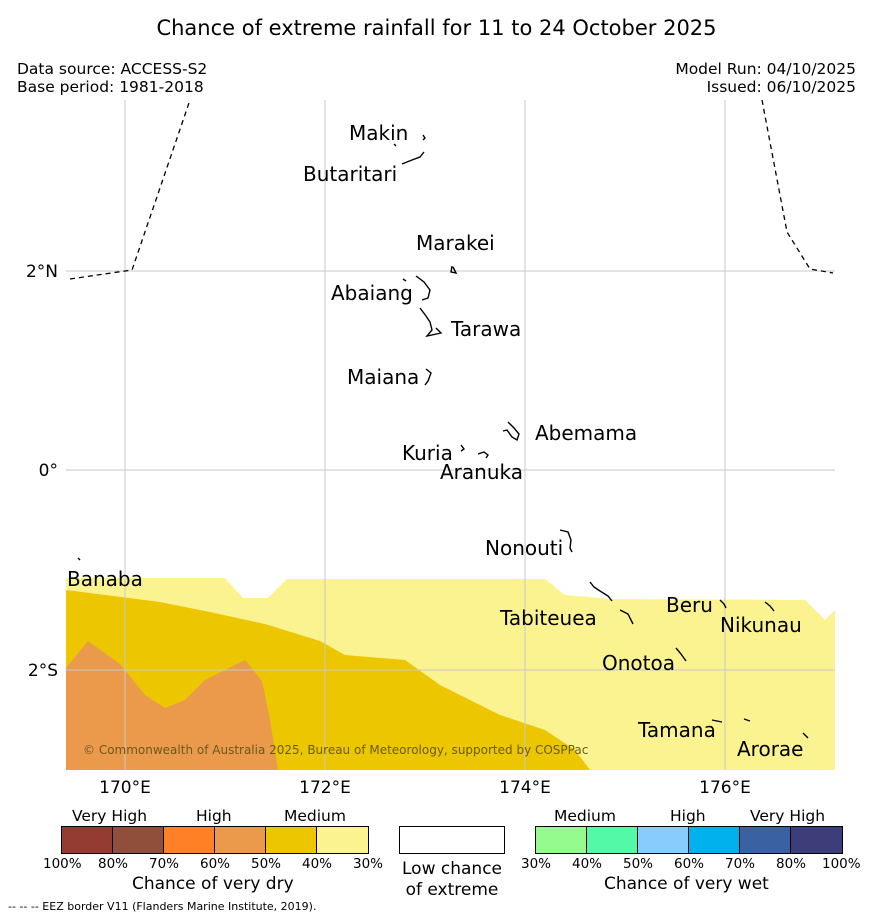 This screenshot has height=919, width=873. What do you see at coordinates (525, 788) in the screenshot?
I see `lon-label-174e: 174°E` at bounding box center [525, 788].